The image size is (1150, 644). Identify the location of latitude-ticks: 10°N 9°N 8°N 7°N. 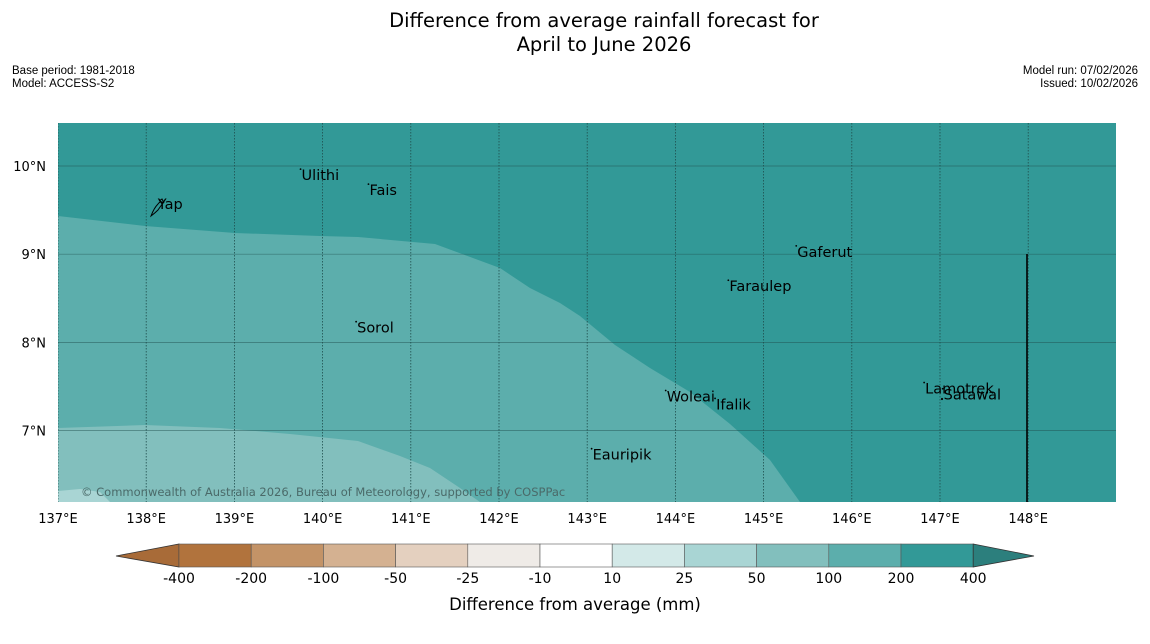
(29, 300).